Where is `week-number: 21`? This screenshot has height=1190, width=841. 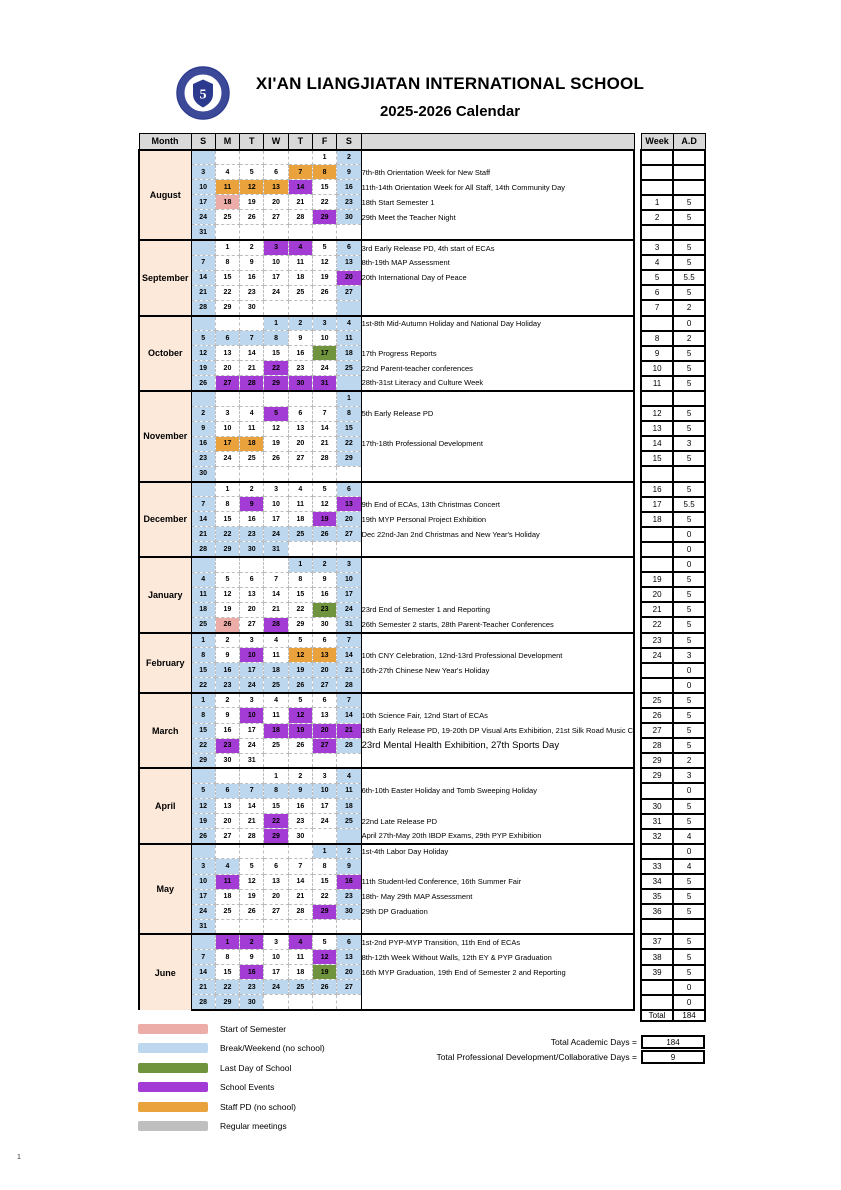 week-number: 21 is located at coordinates (657, 610).